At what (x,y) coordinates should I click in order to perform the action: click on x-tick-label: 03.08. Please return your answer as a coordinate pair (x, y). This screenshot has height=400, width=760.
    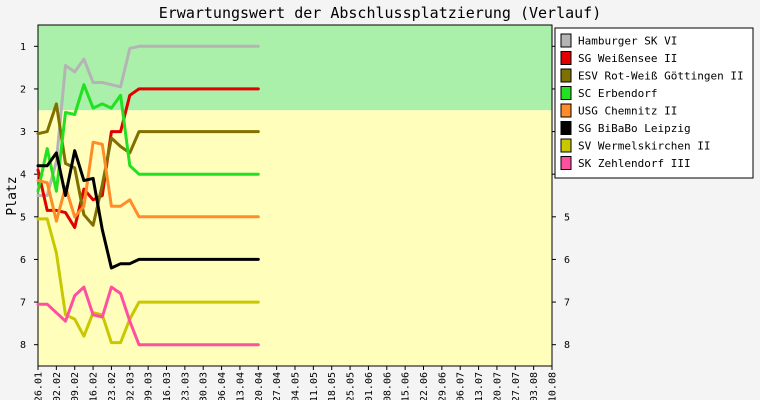
    Looking at the image, I should click on (534, 386).